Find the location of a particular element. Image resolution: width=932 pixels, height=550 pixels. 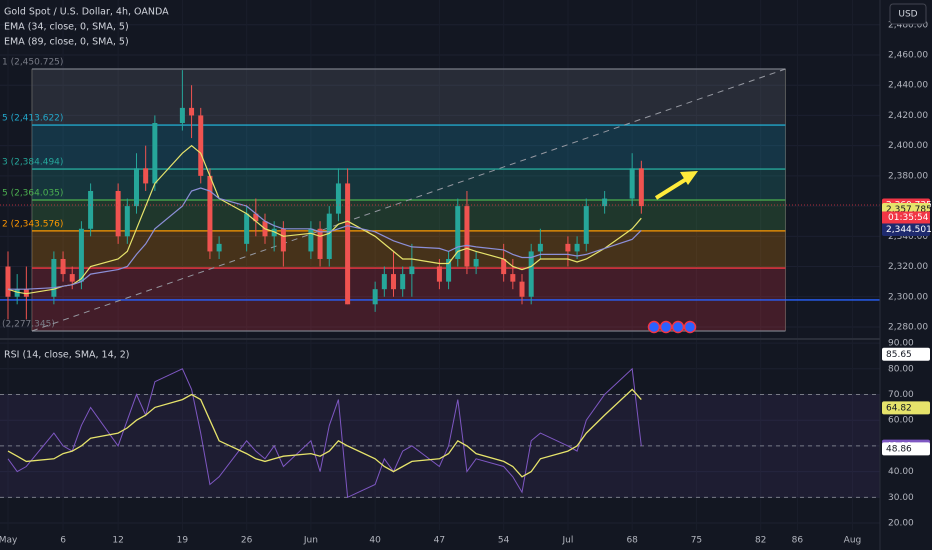

y-tick-label: 2,280.00 is located at coordinates (908, 327).